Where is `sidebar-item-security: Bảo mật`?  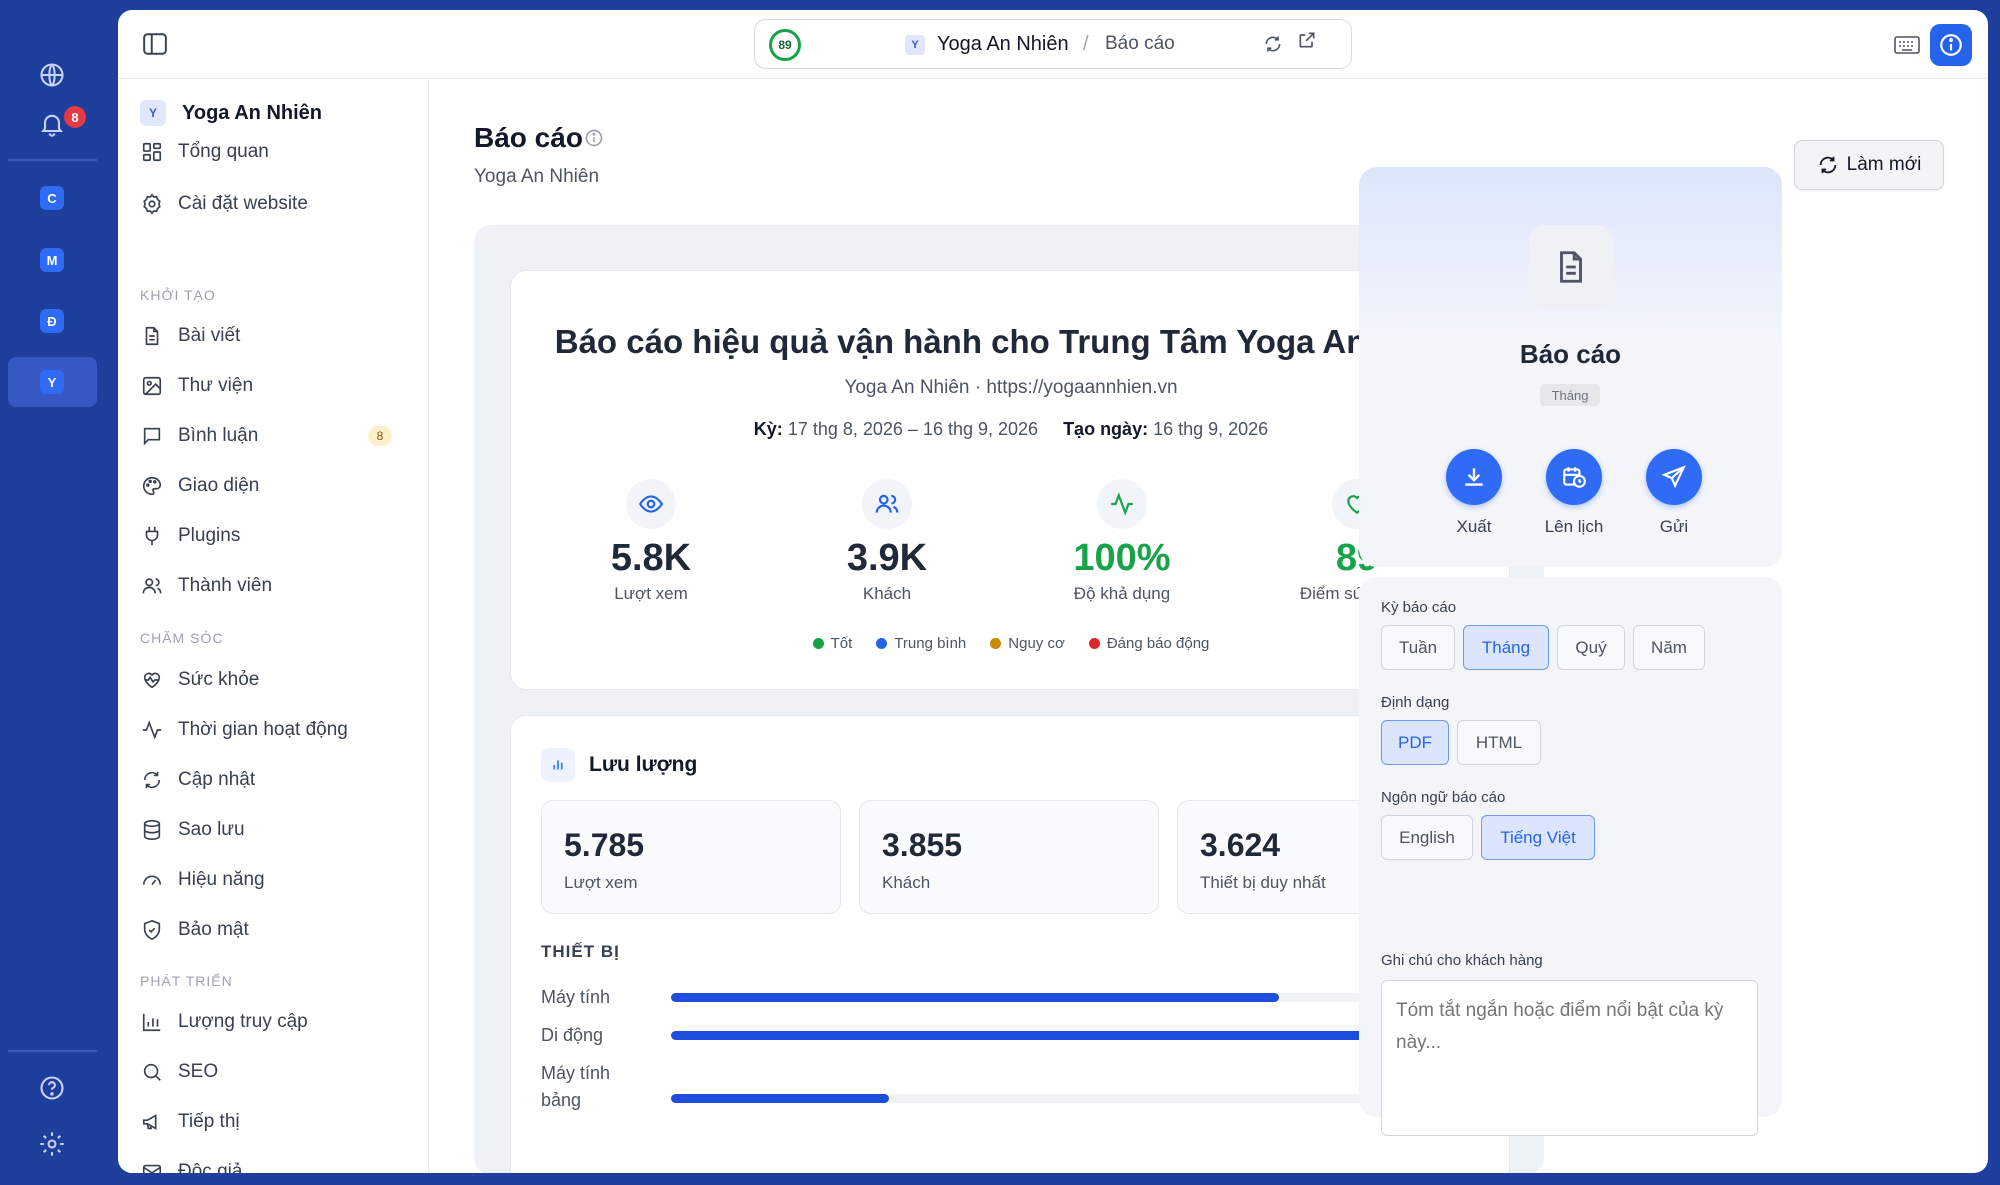 sidebar-item-security: Bảo mật is located at coordinates (280, 930).